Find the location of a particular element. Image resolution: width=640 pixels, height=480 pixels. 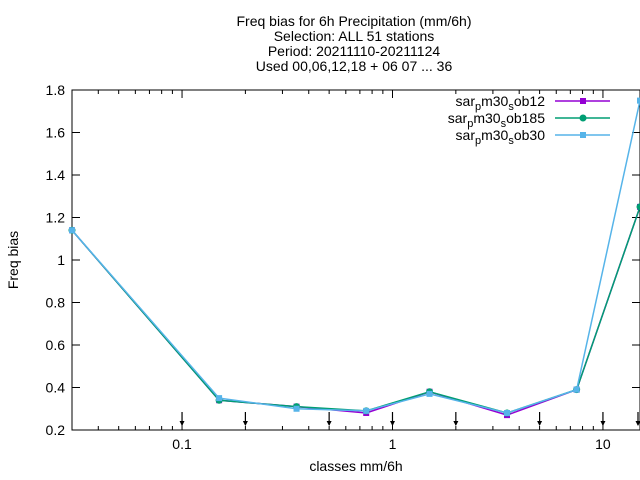

legend-label: sarpm30sob30 is located at coordinates (501, 137).